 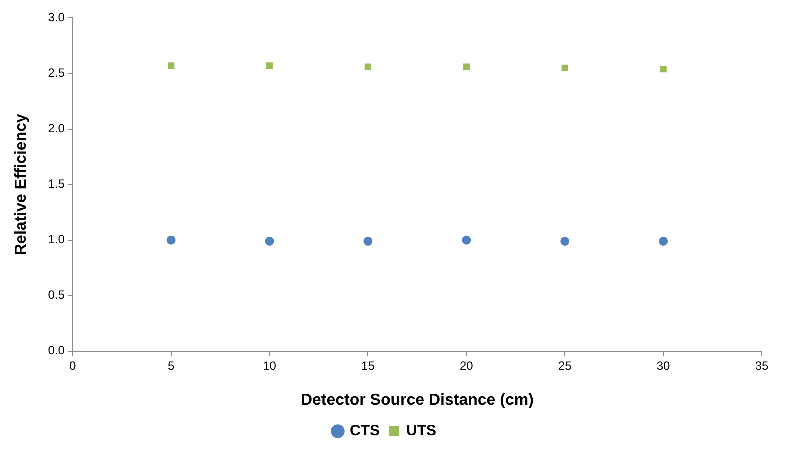 What do you see at coordinates (57, 129) in the screenshot?
I see `y-tick-label: 2.0` at bounding box center [57, 129].